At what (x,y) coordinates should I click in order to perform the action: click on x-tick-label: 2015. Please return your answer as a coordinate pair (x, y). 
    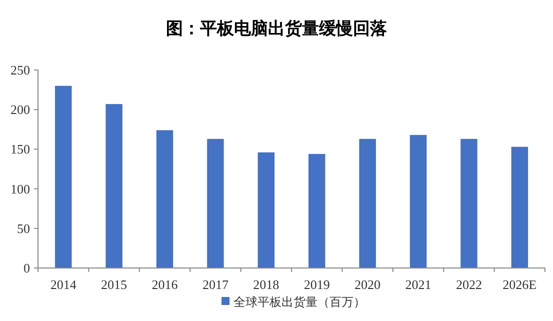
    Looking at the image, I should click on (114, 284).